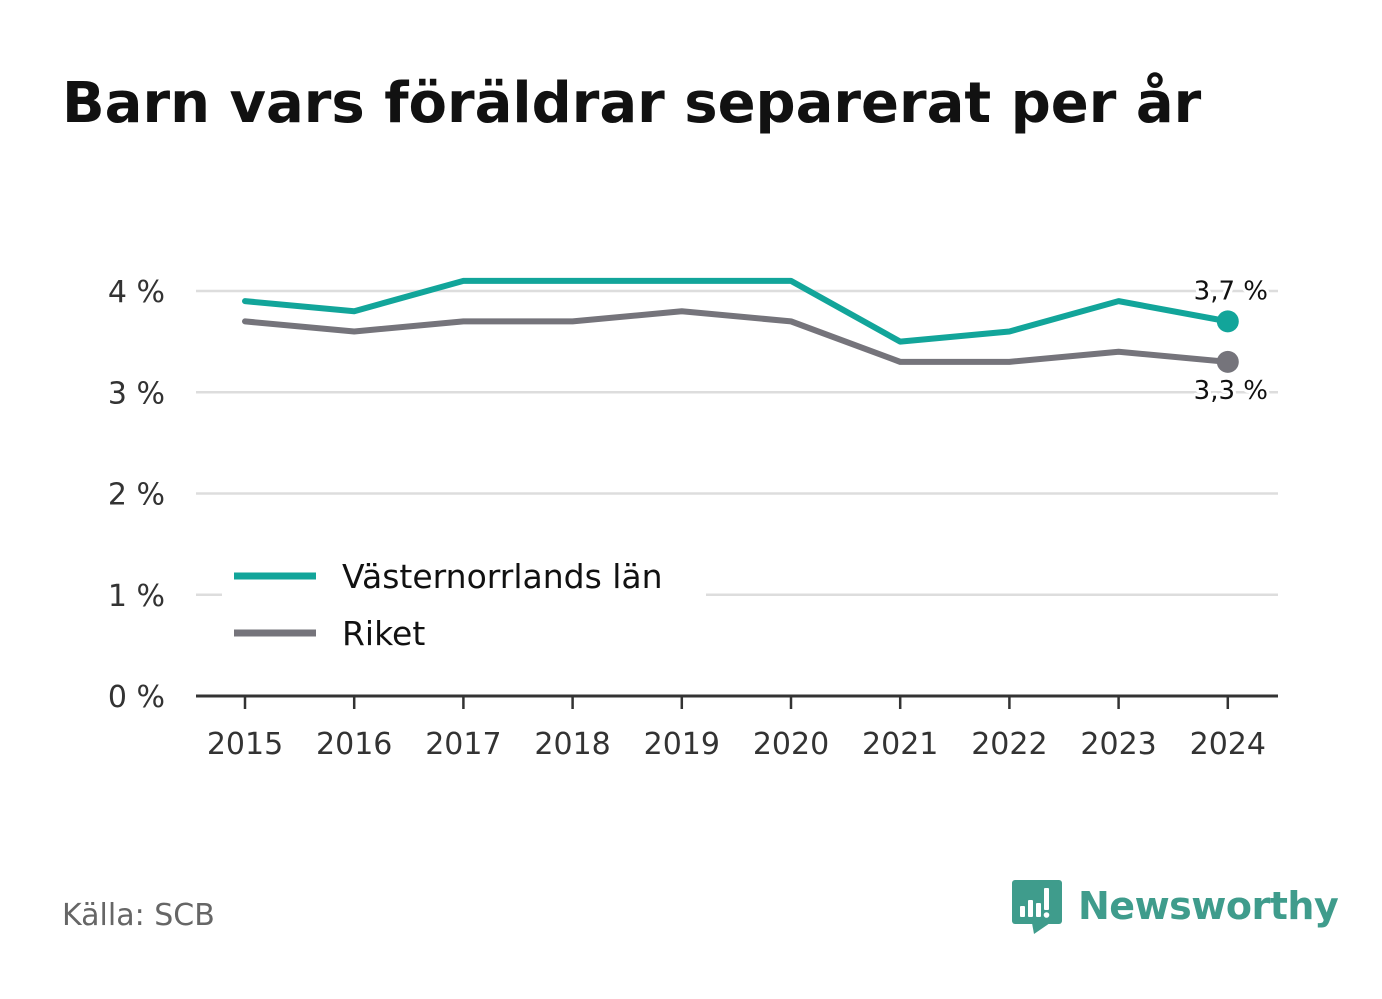  I want to click on y-tick-label: 4 %, so click(136, 292).